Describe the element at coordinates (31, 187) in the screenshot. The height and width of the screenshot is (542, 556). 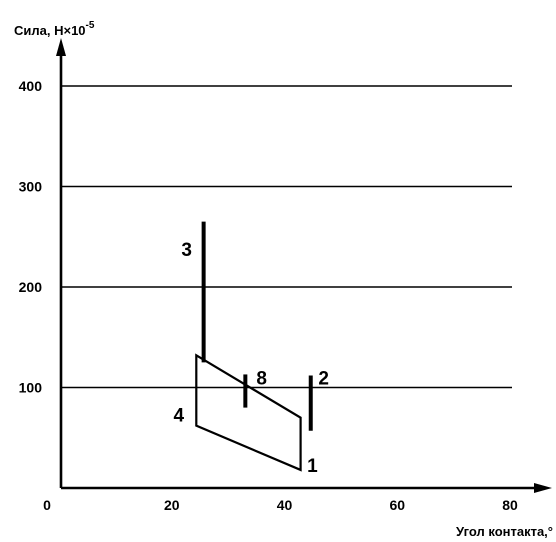
I see `y-tick-label: 300` at that location.